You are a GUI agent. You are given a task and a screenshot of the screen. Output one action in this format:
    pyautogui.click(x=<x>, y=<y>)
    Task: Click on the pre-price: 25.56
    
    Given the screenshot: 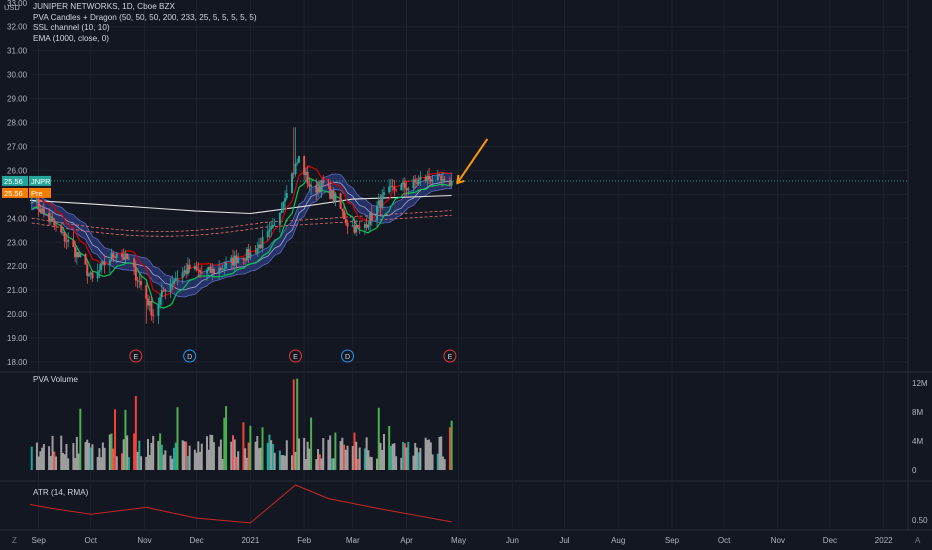 What is the action you would take?
    pyautogui.click(x=13, y=193)
    